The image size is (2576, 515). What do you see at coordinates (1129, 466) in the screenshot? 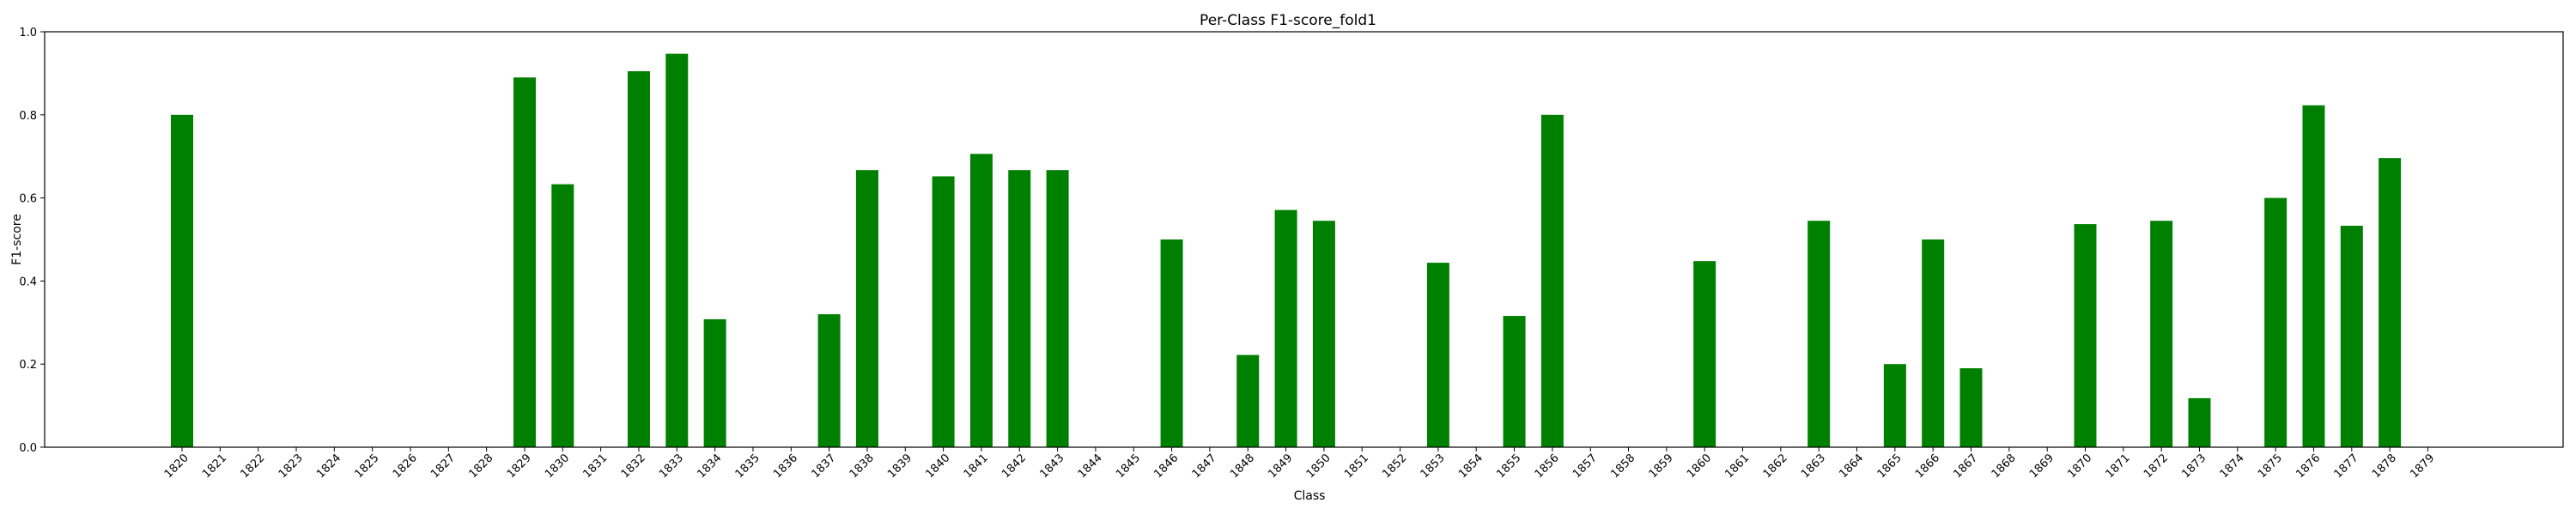
I see `x-tick-label: 1845` at bounding box center [1129, 466].